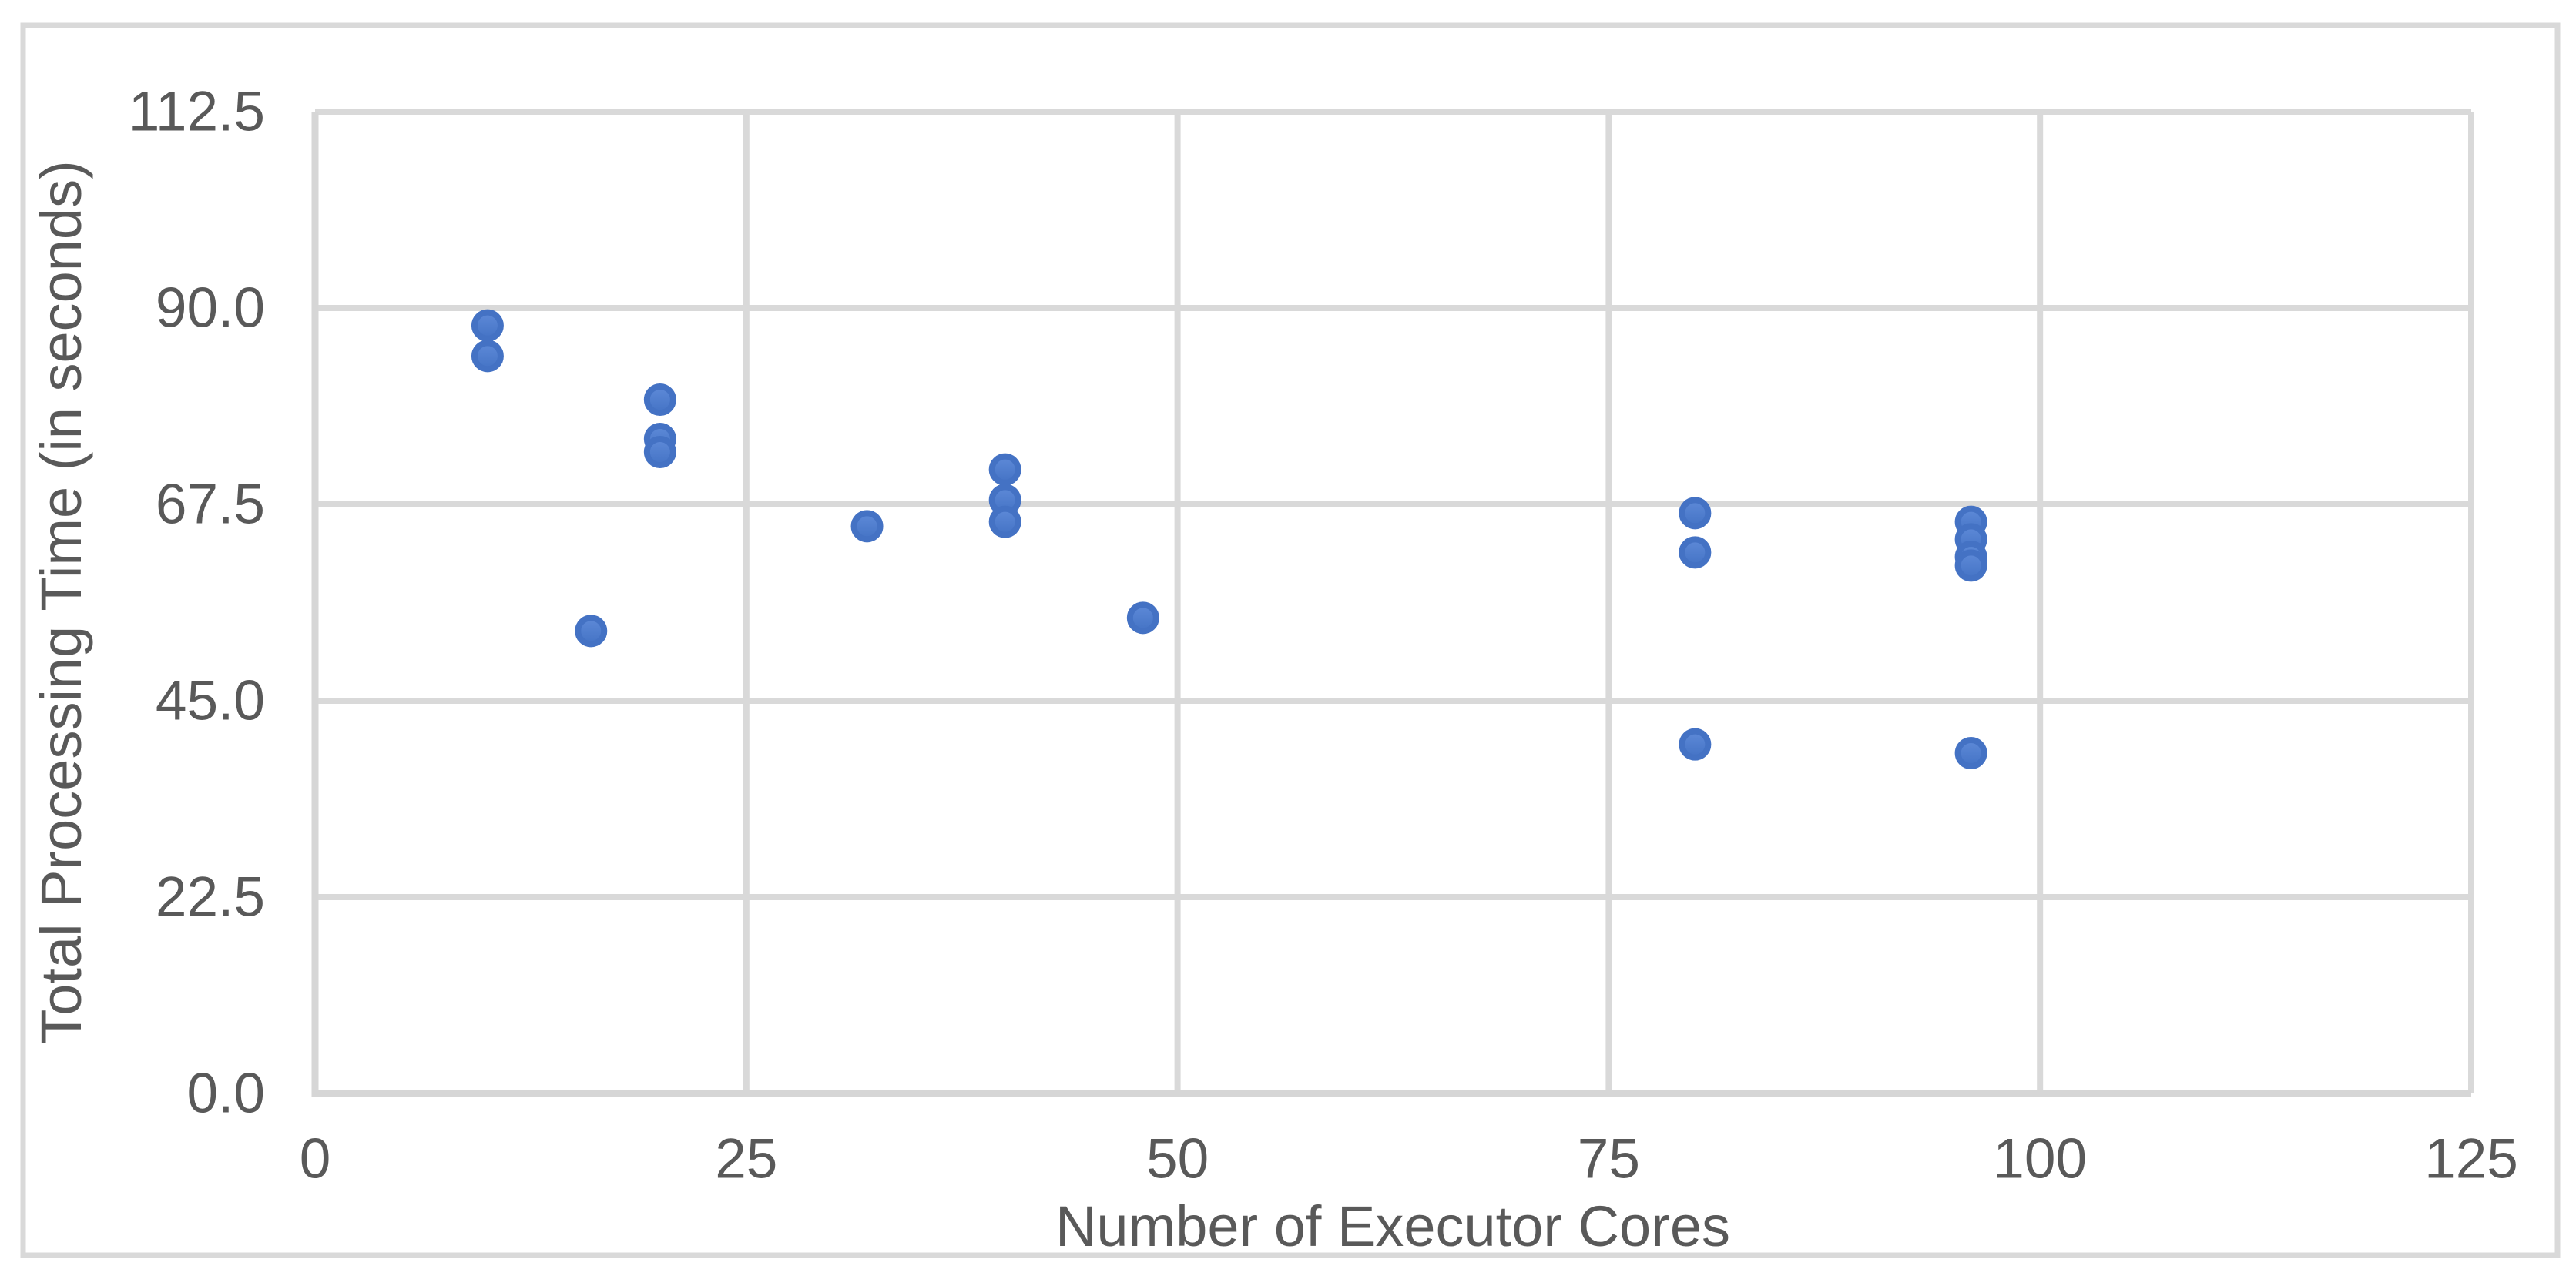 Image resolution: width=2576 pixels, height=1286 pixels. What do you see at coordinates (210, 897) in the screenshot?
I see `y-tick-label: 22.5` at bounding box center [210, 897].